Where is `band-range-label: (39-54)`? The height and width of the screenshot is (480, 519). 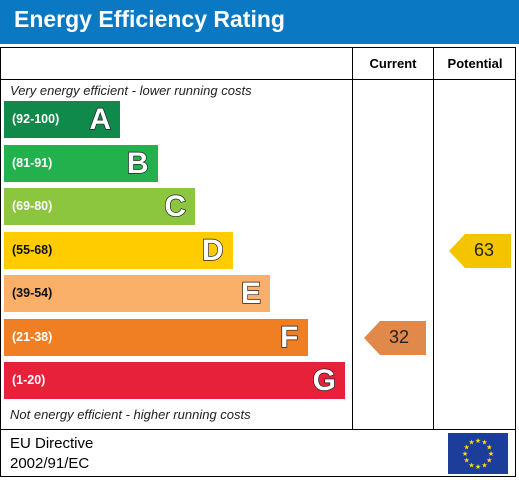 band-range-label: (39-54) is located at coordinates (32, 293).